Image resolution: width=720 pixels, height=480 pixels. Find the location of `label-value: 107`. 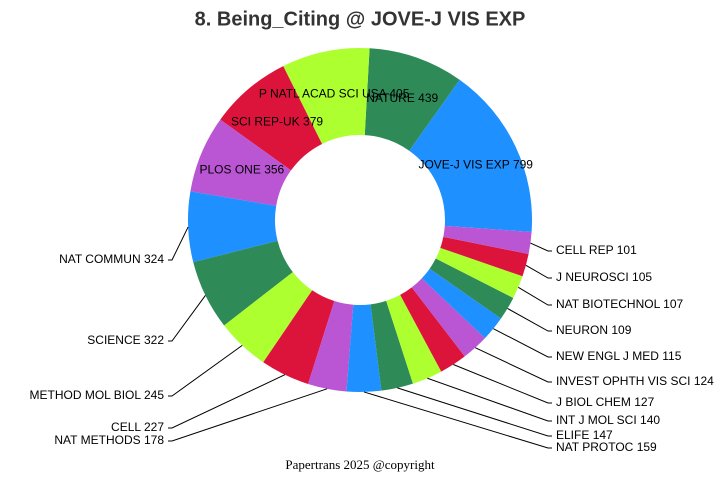

label-value: 107 is located at coordinates (673, 304).